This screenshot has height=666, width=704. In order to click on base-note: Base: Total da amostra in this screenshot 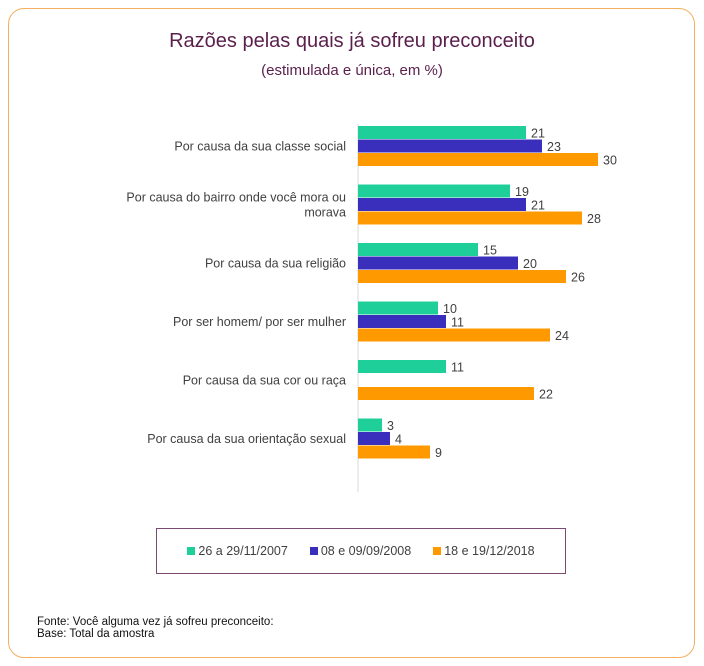, I will do `click(96, 634)`.